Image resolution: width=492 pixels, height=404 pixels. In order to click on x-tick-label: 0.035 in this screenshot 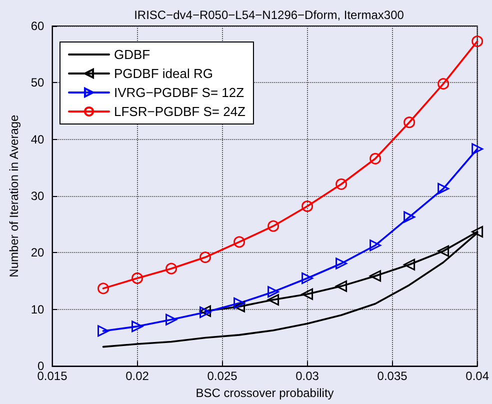, I will do `click(392, 376)`.